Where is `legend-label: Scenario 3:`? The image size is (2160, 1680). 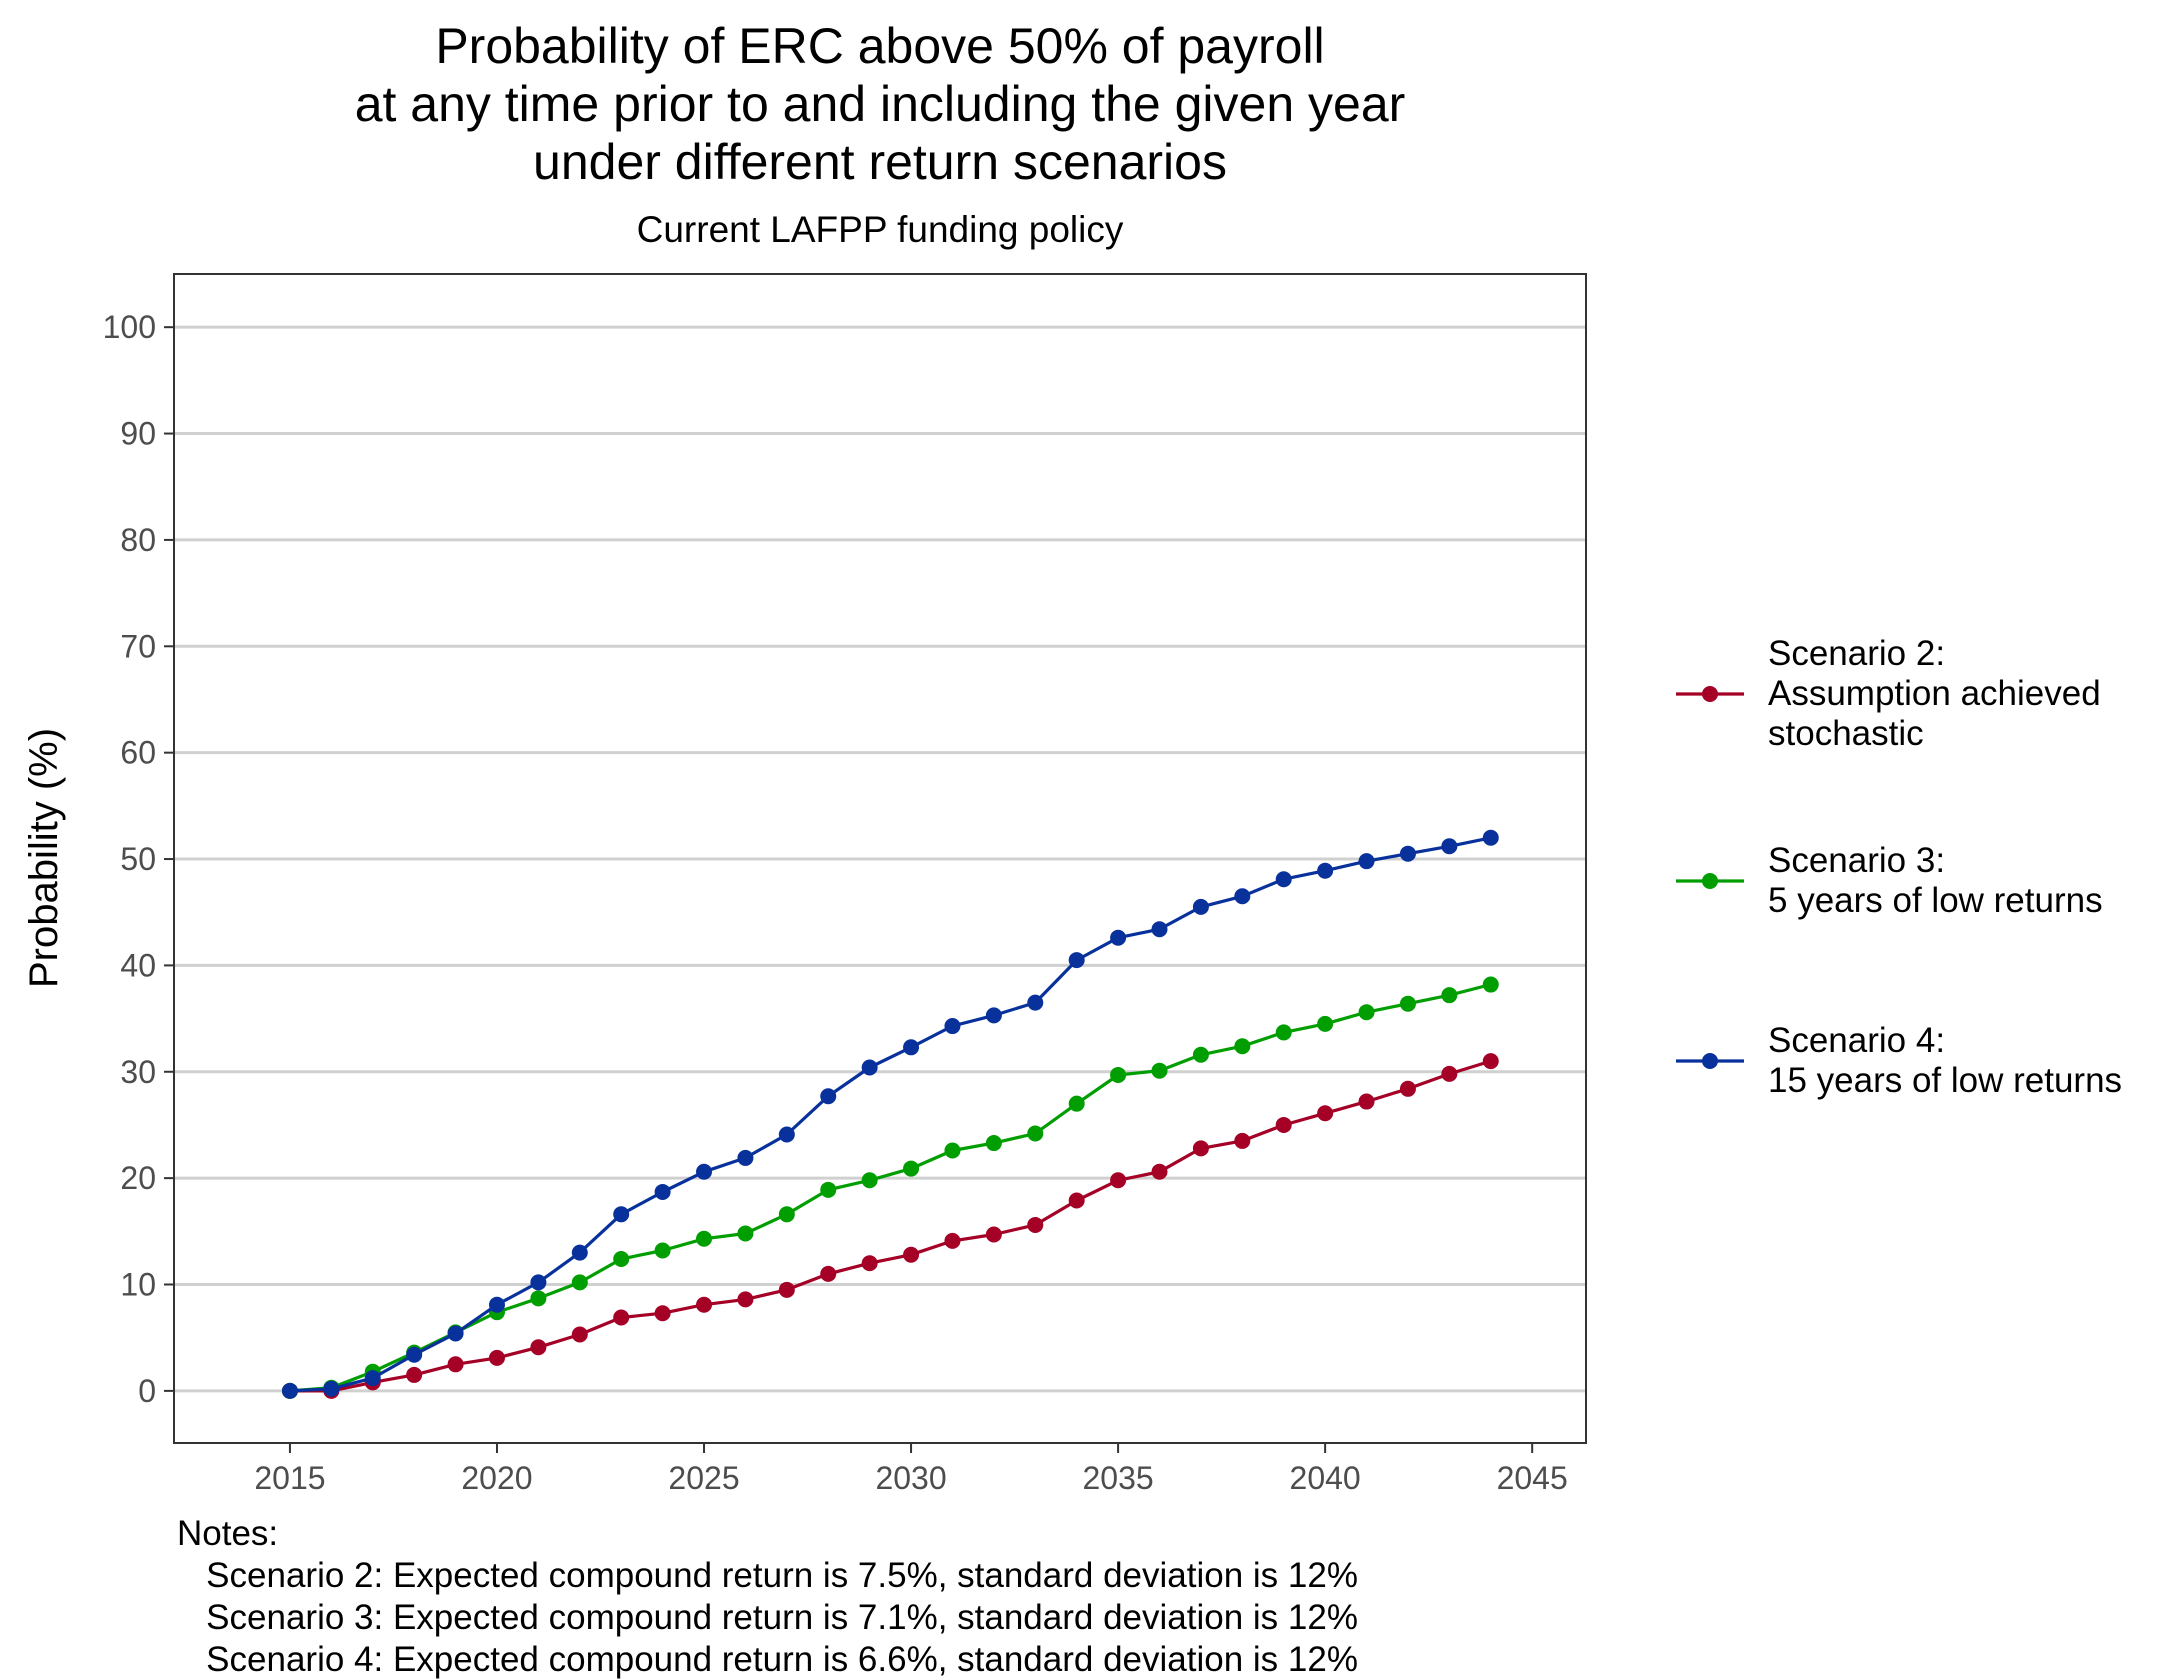
legend-label: Scenario 3: is located at coordinates (1856, 860).